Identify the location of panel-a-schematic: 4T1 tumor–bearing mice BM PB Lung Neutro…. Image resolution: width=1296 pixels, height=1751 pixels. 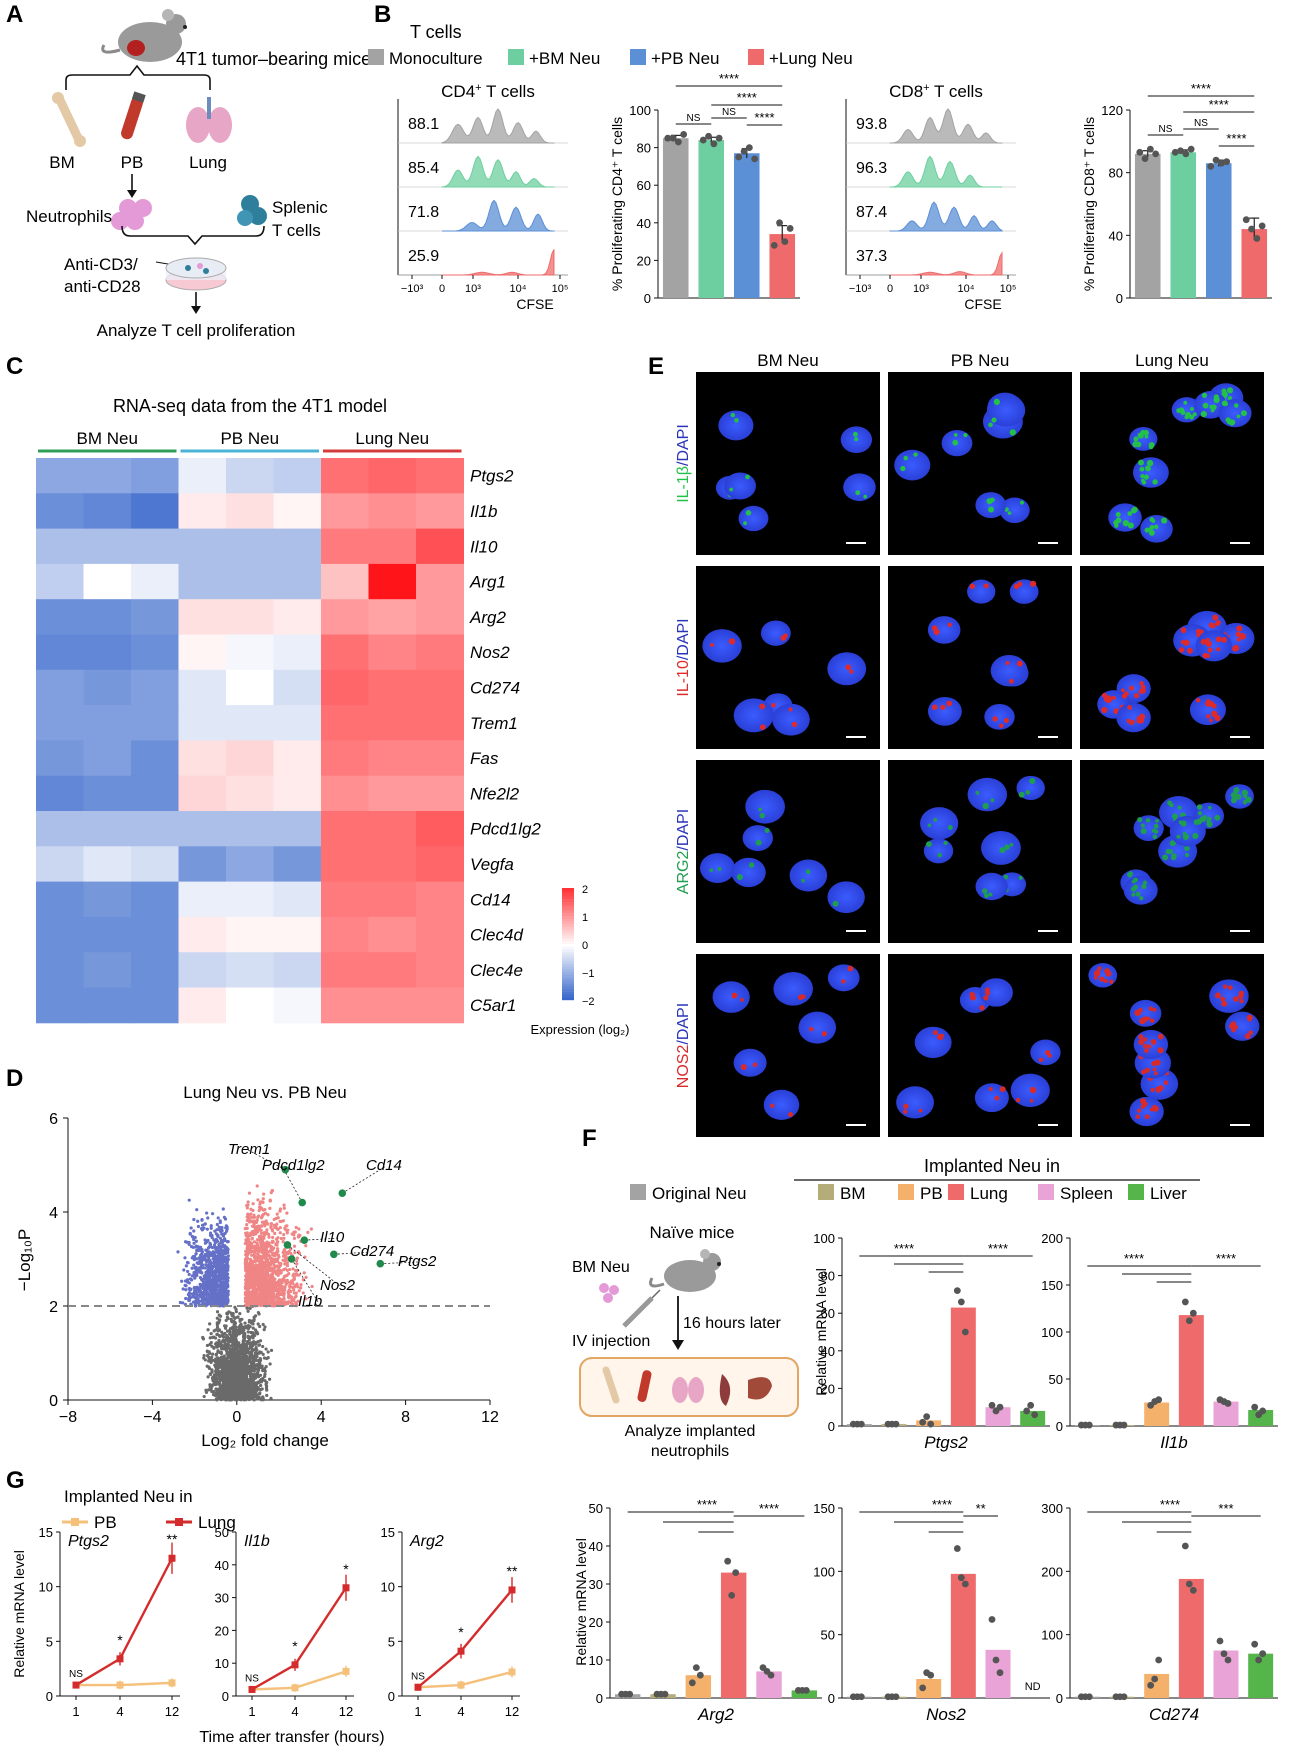
(198, 174).